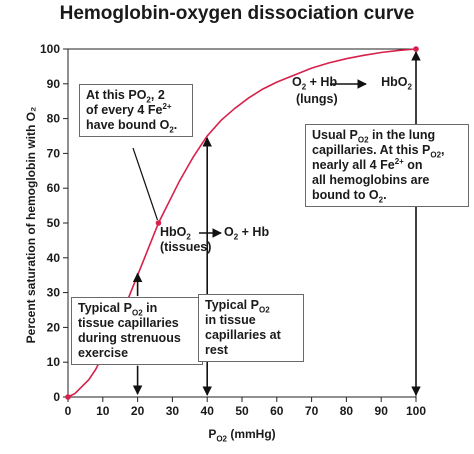 This screenshot has width=474, height=454. Describe the element at coordinates (54, 327) in the screenshot. I see `y-tick-label: 20` at that location.